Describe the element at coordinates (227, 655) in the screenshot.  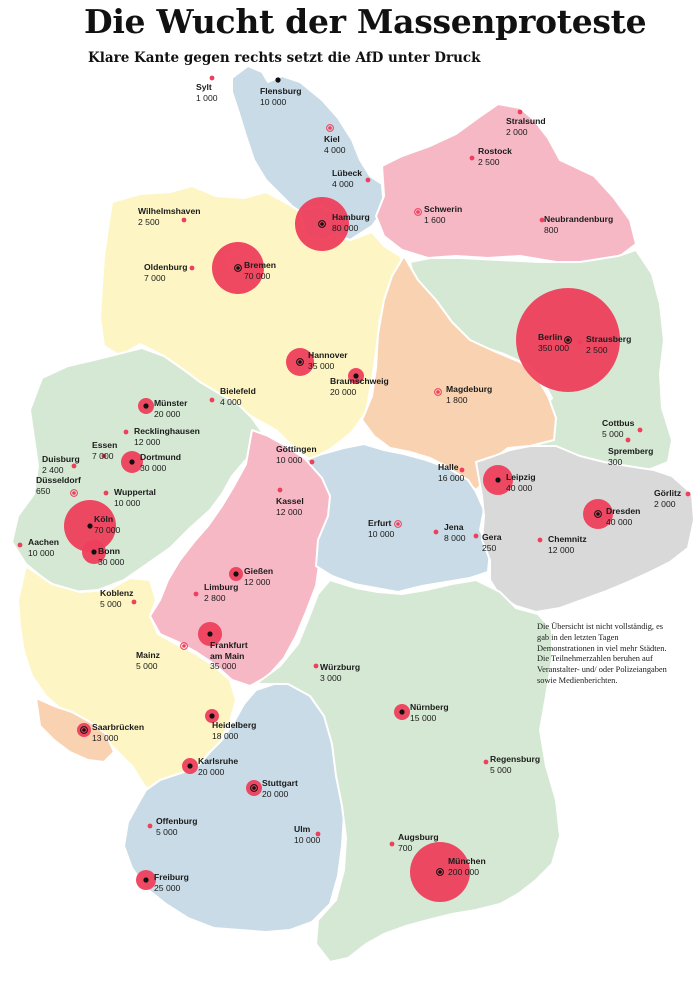
I see `city-name-line: am Main` at that location.